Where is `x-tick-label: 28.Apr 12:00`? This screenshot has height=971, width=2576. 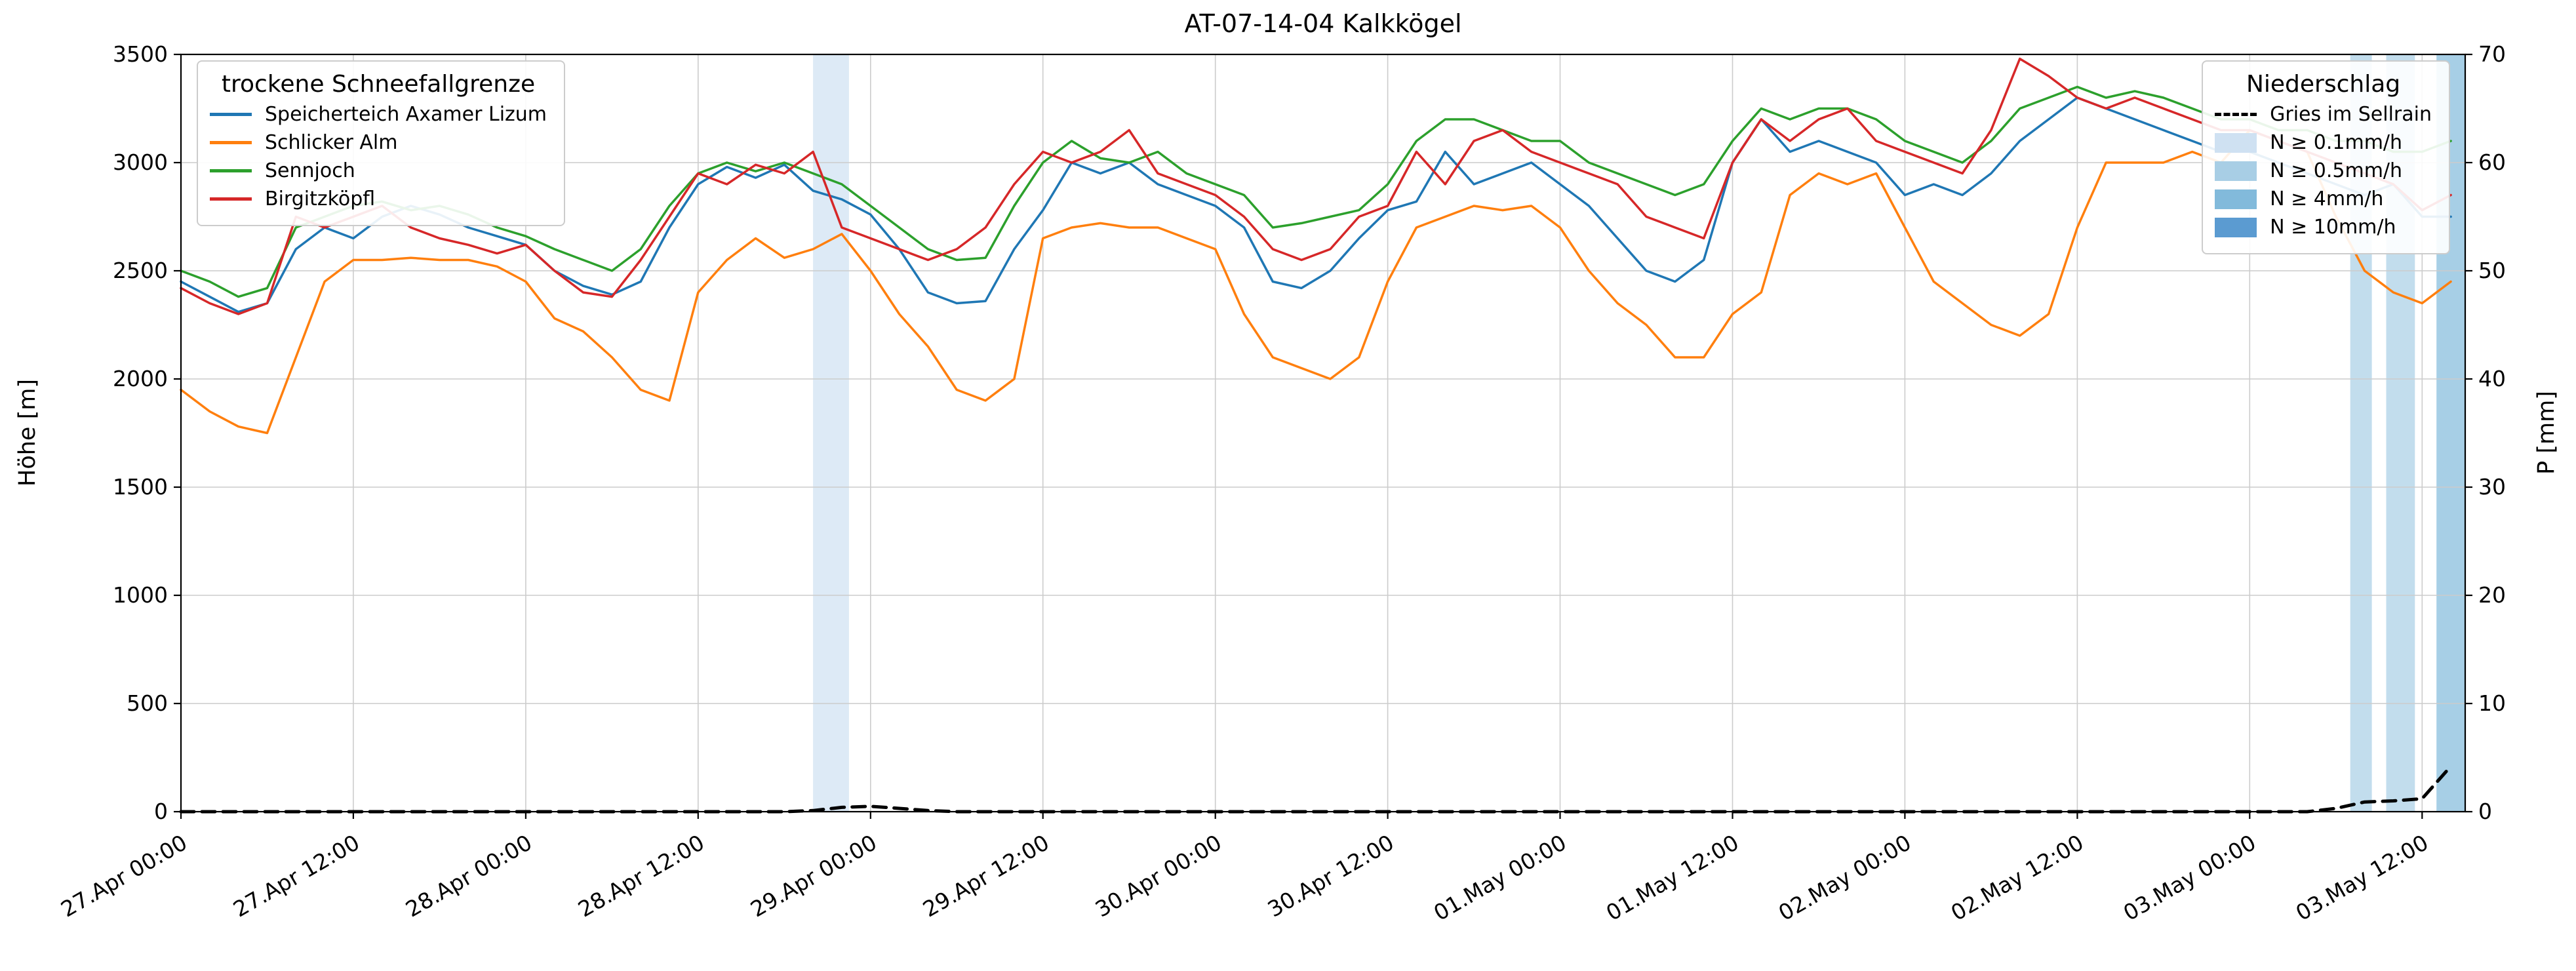
x-tick-label: 28.Apr 12:00 is located at coordinates (641, 875).